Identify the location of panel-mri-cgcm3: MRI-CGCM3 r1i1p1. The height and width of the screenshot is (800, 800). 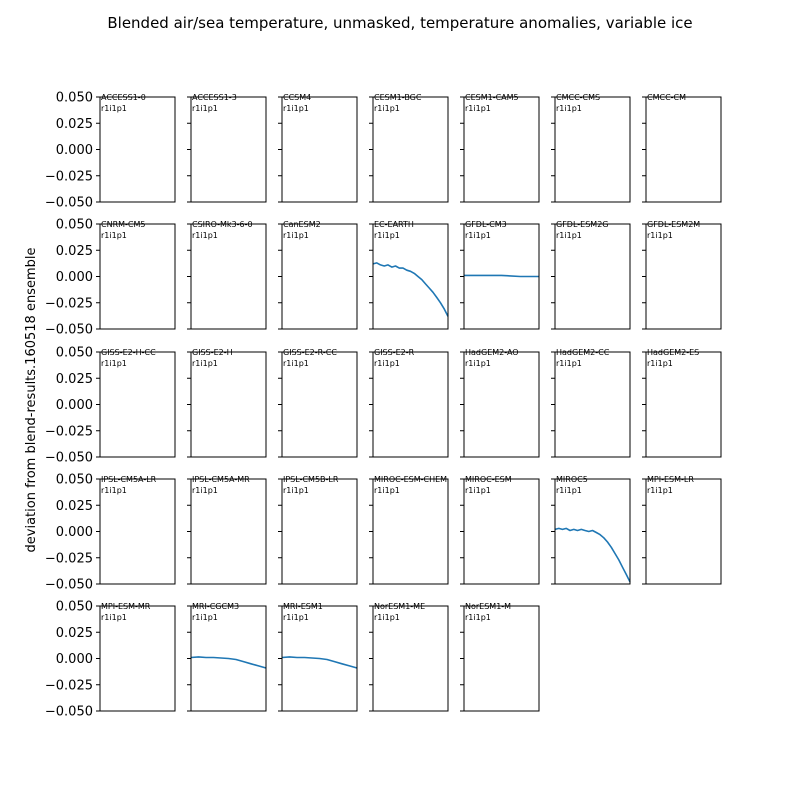
(227, 657).